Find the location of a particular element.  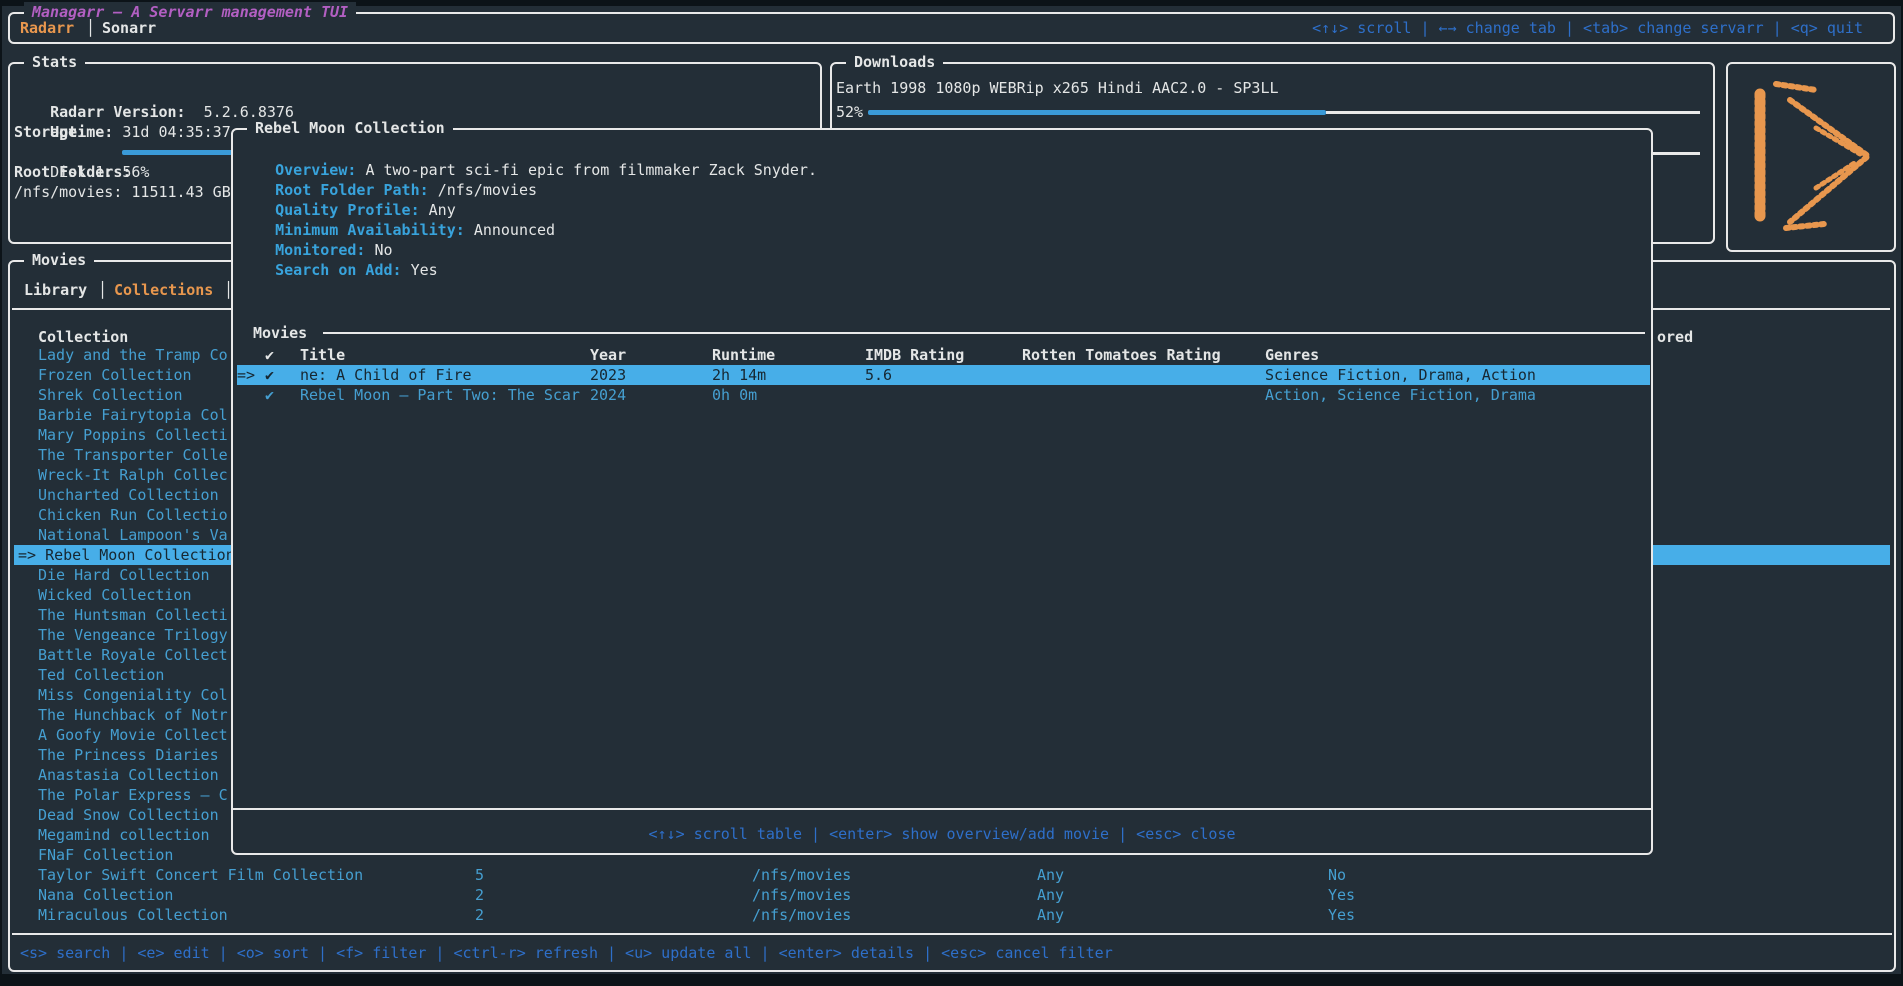

stats-uptime-label: Uptime: is located at coordinates (82, 132).